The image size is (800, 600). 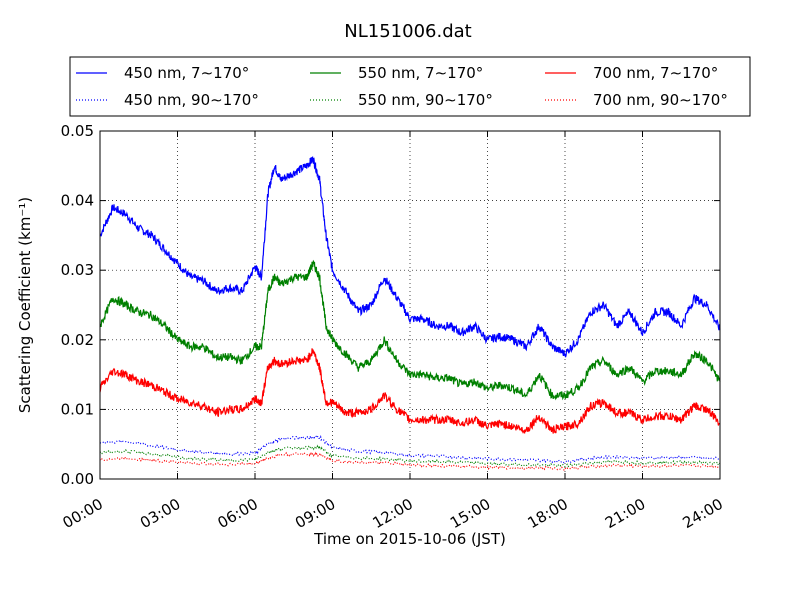 I want to click on x-tick-label: 12:00, so click(x=393, y=513).